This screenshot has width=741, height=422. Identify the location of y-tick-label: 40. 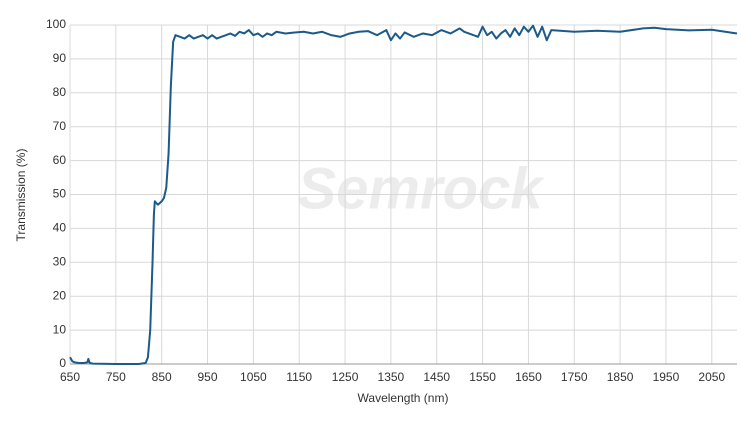
(60, 228).